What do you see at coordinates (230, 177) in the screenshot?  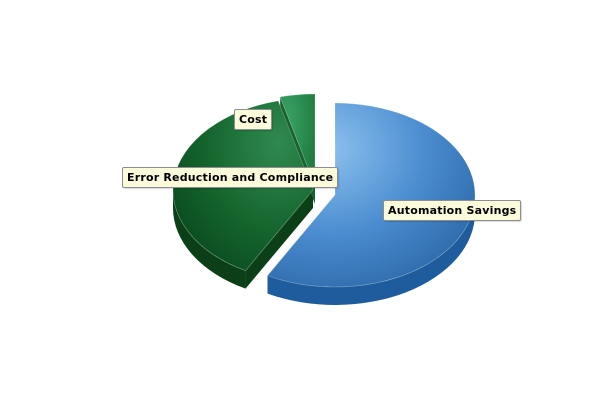 I see `pie-label-error-reduction-and-compliance: Error Reduction and Compliance` at bounding box center [230, 177].